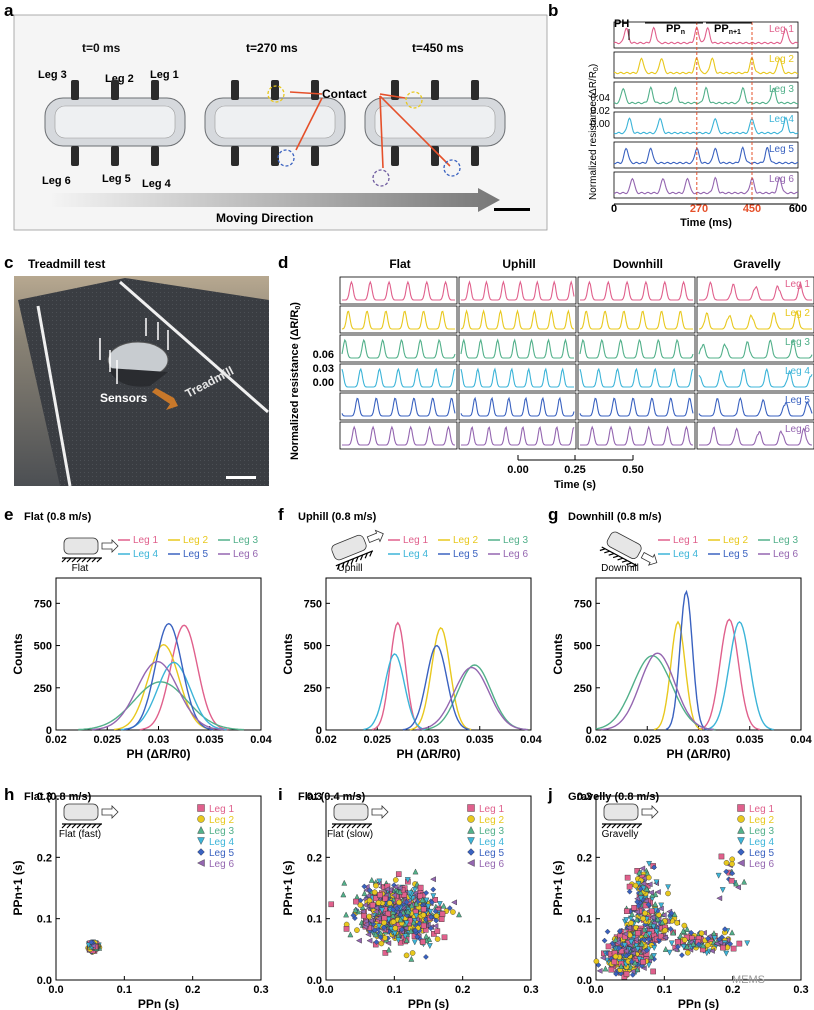 The image size is (814, 1010). I want to click on watermark: MEMS, so click(748, 980).